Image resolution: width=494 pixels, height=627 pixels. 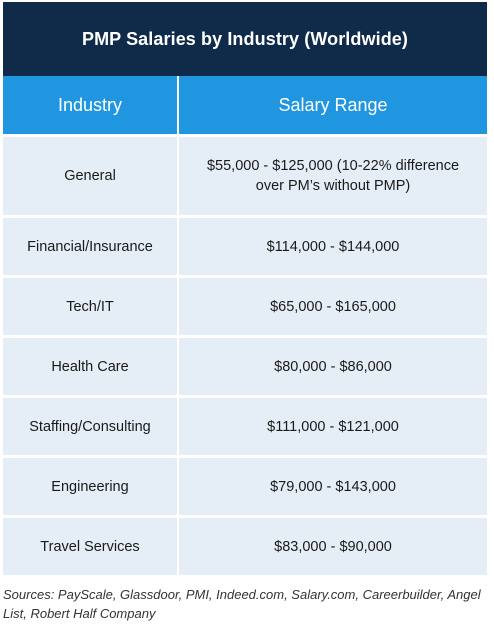 I want to click on industry-cell: General, so click(x=90, y=176).